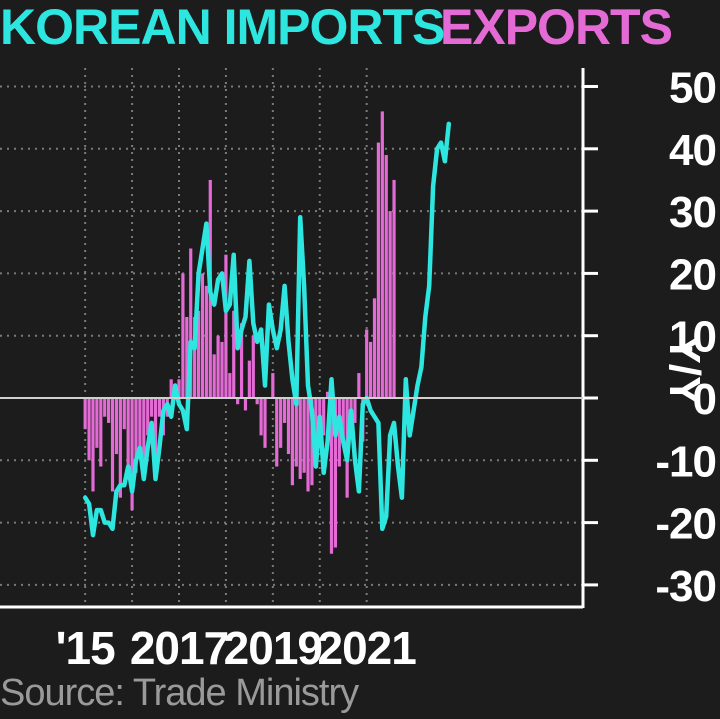 The width and height of the screenshot is (720, 719). I want to click on y-axis-label: Y/Y, so click(684, 370).